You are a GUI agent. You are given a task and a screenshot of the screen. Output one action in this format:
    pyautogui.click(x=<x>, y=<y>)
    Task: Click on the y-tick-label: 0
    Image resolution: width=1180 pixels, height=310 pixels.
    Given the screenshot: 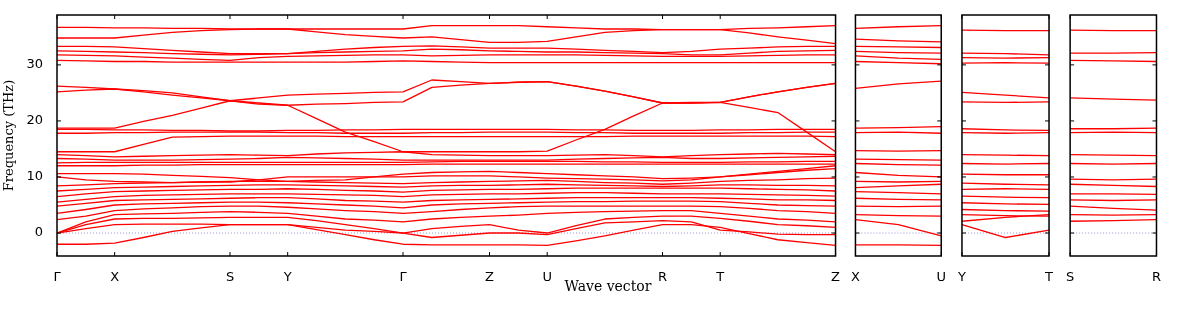 What is the action you would take?
    pyautogui.click(x=38, y=232)
    